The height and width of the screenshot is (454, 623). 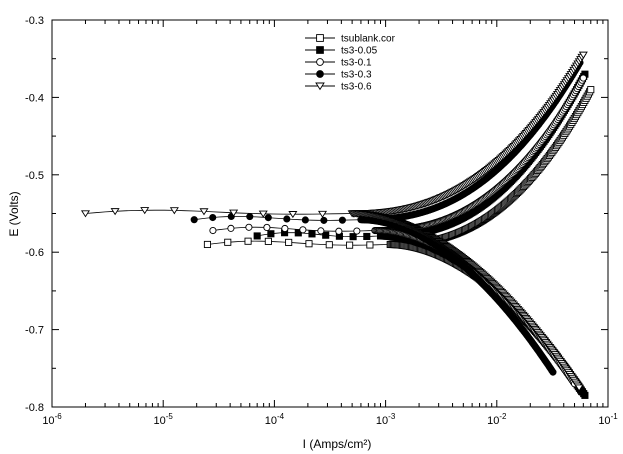 I want to click on y-tick-label: -0.4, so click(x=34, y=98).